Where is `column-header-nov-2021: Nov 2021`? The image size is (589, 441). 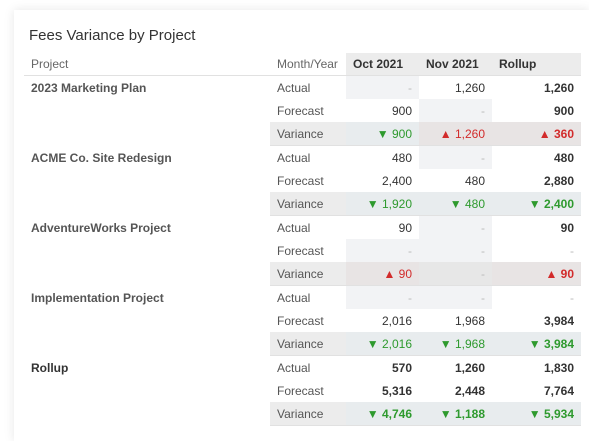 column-header-nov-2021: Nov 2021 is located at coordinates (455, 64).